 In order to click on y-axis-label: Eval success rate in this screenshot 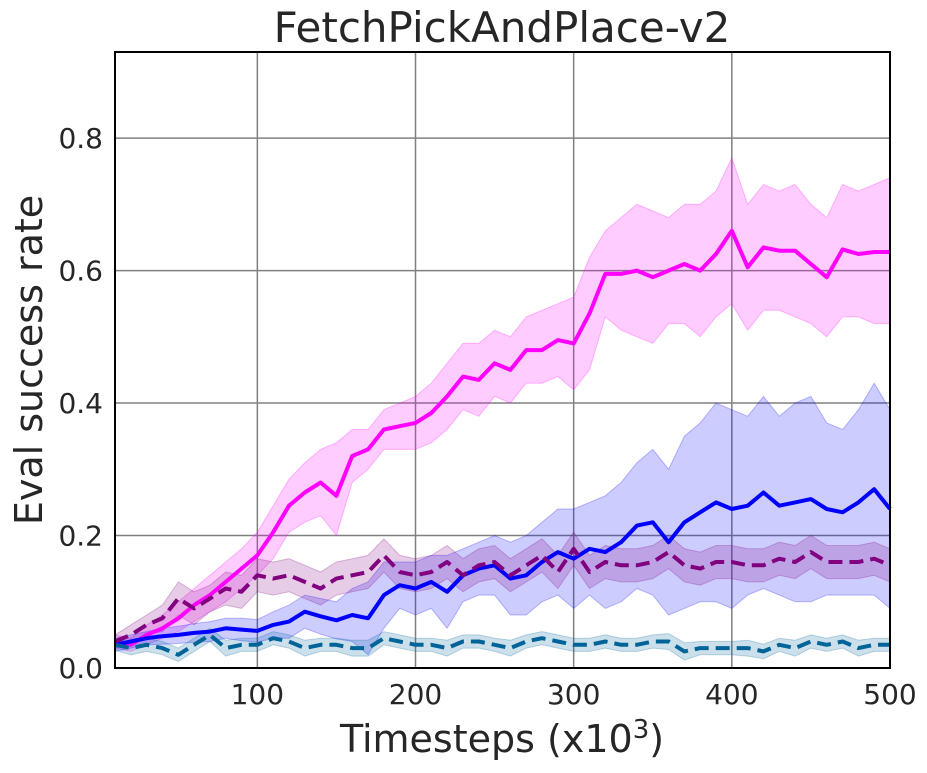, I will do `click(29, 360)`.